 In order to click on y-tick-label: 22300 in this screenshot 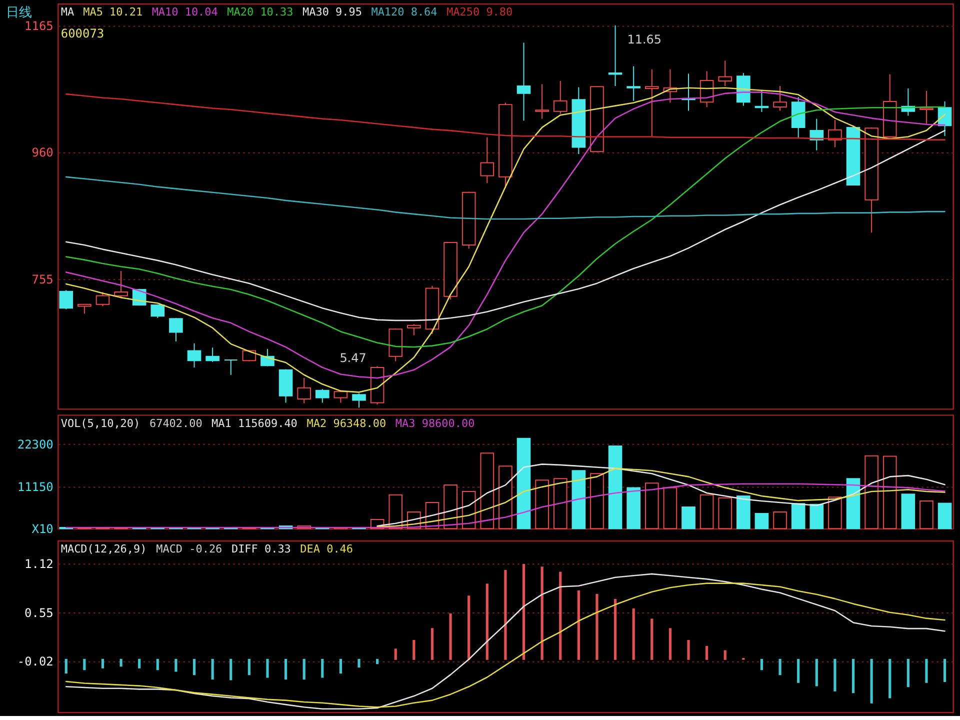, I will do `click(35, 445)`.